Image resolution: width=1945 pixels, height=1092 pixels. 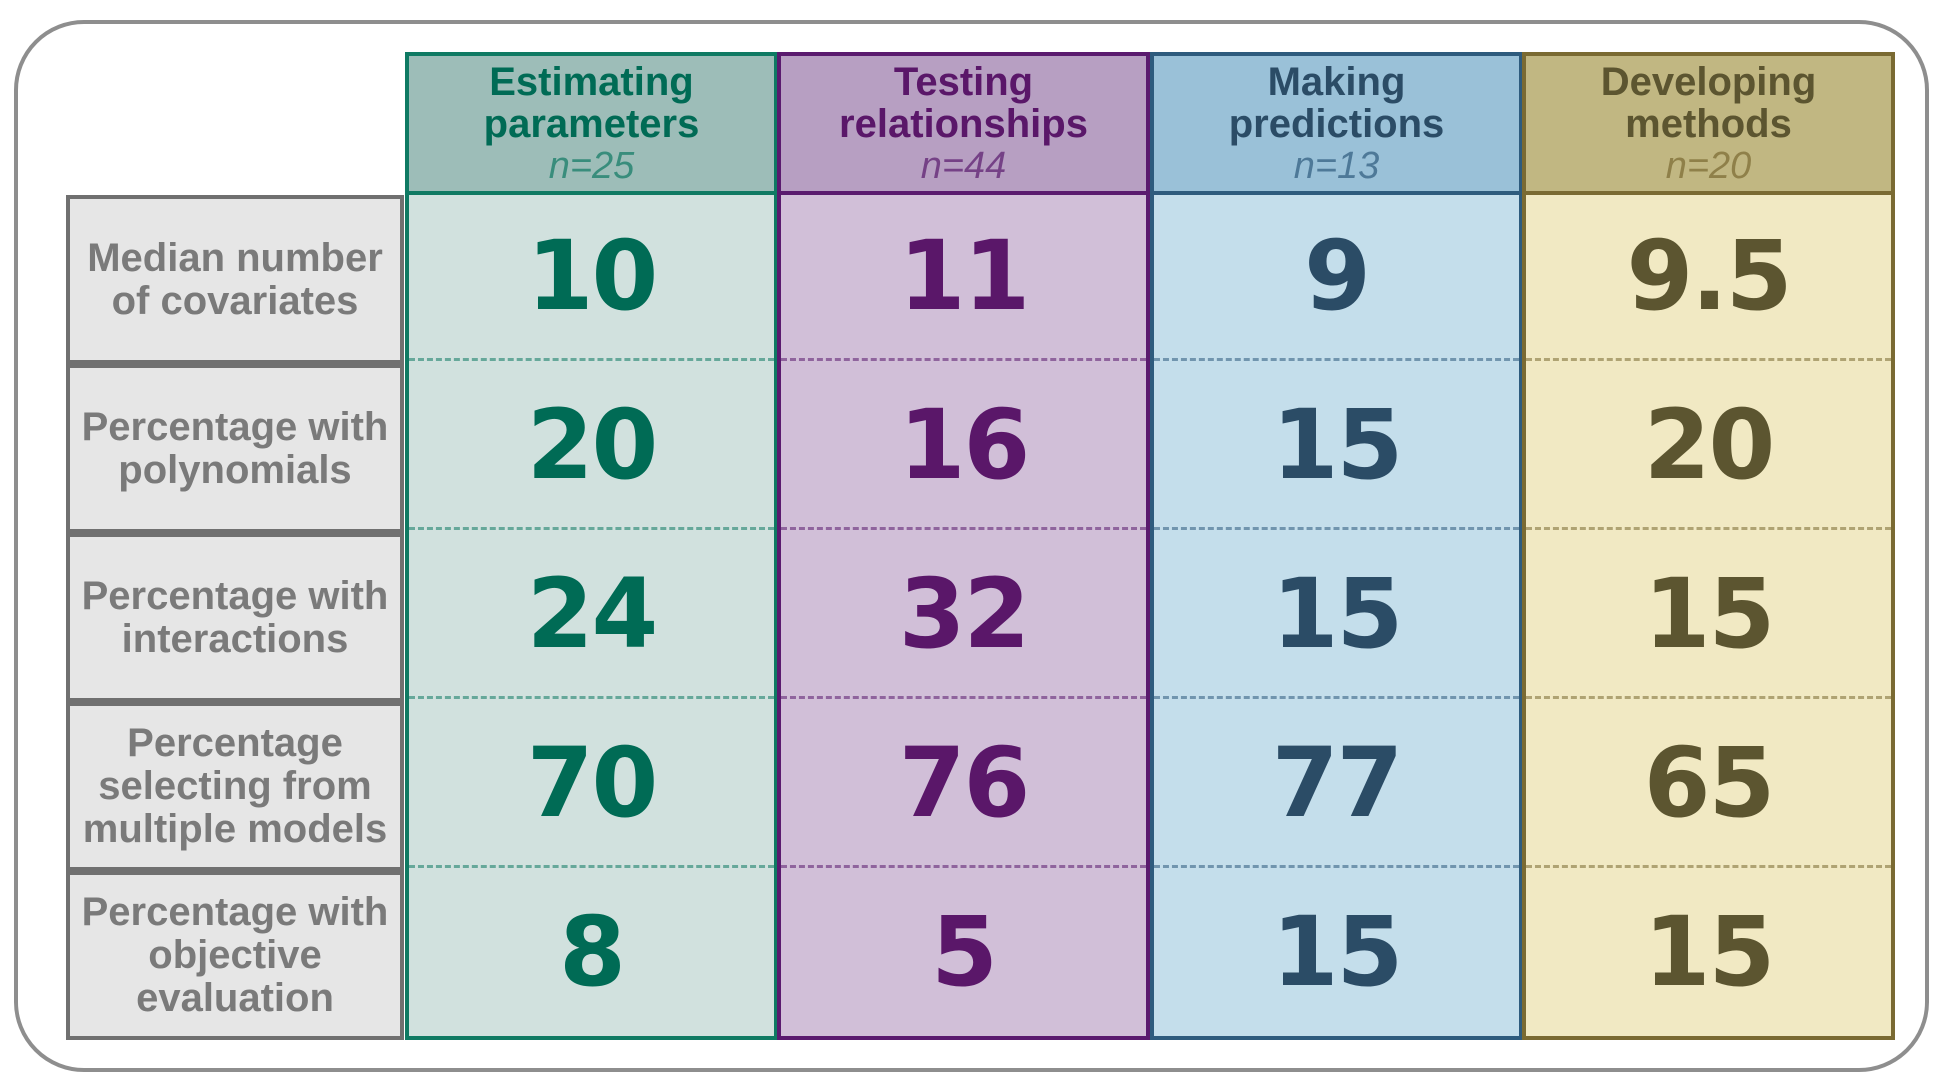 I want to click on value-cell: 5, so click(x=964, y=951).